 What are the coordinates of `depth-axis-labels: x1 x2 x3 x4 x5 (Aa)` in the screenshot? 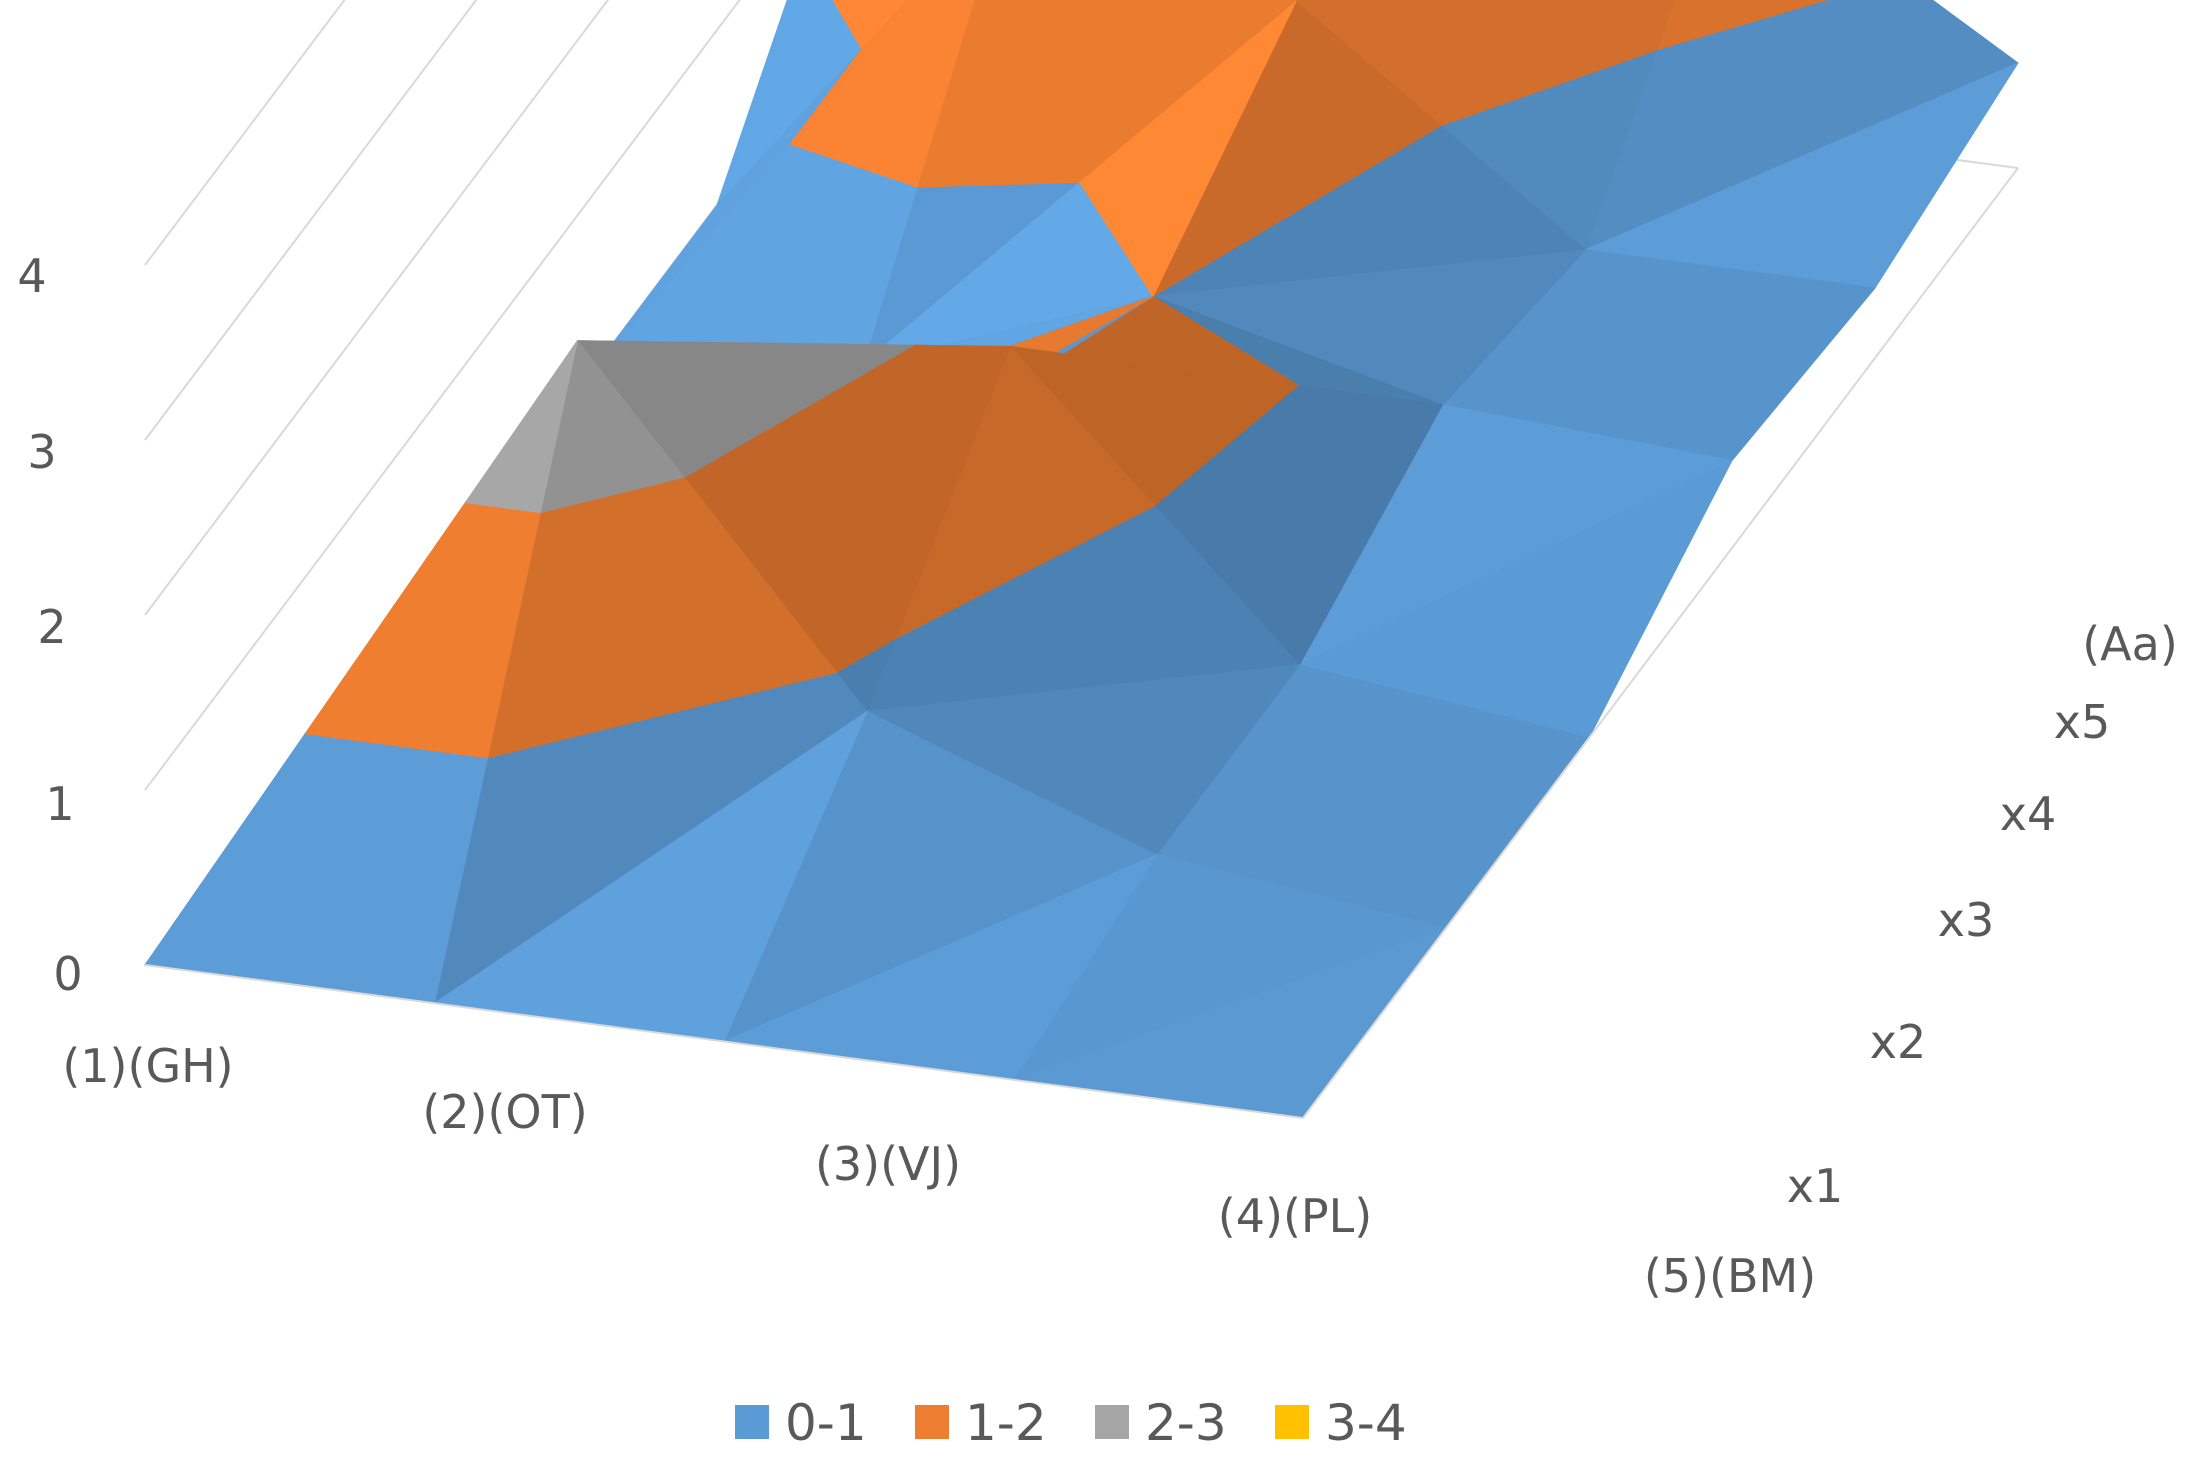 It's located at (1982, 915).